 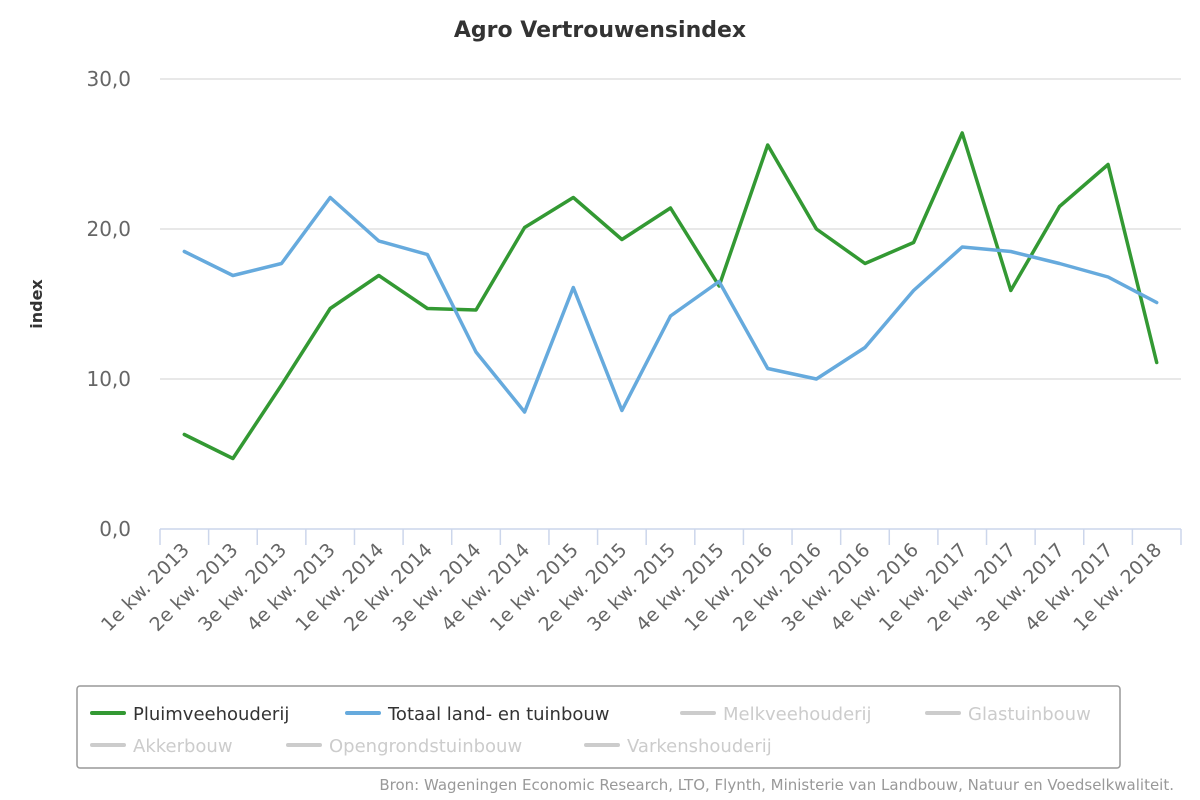 I want to click on legend-item-glastuinbouw: Glastuinbouw, so click(x=1008, y=714).